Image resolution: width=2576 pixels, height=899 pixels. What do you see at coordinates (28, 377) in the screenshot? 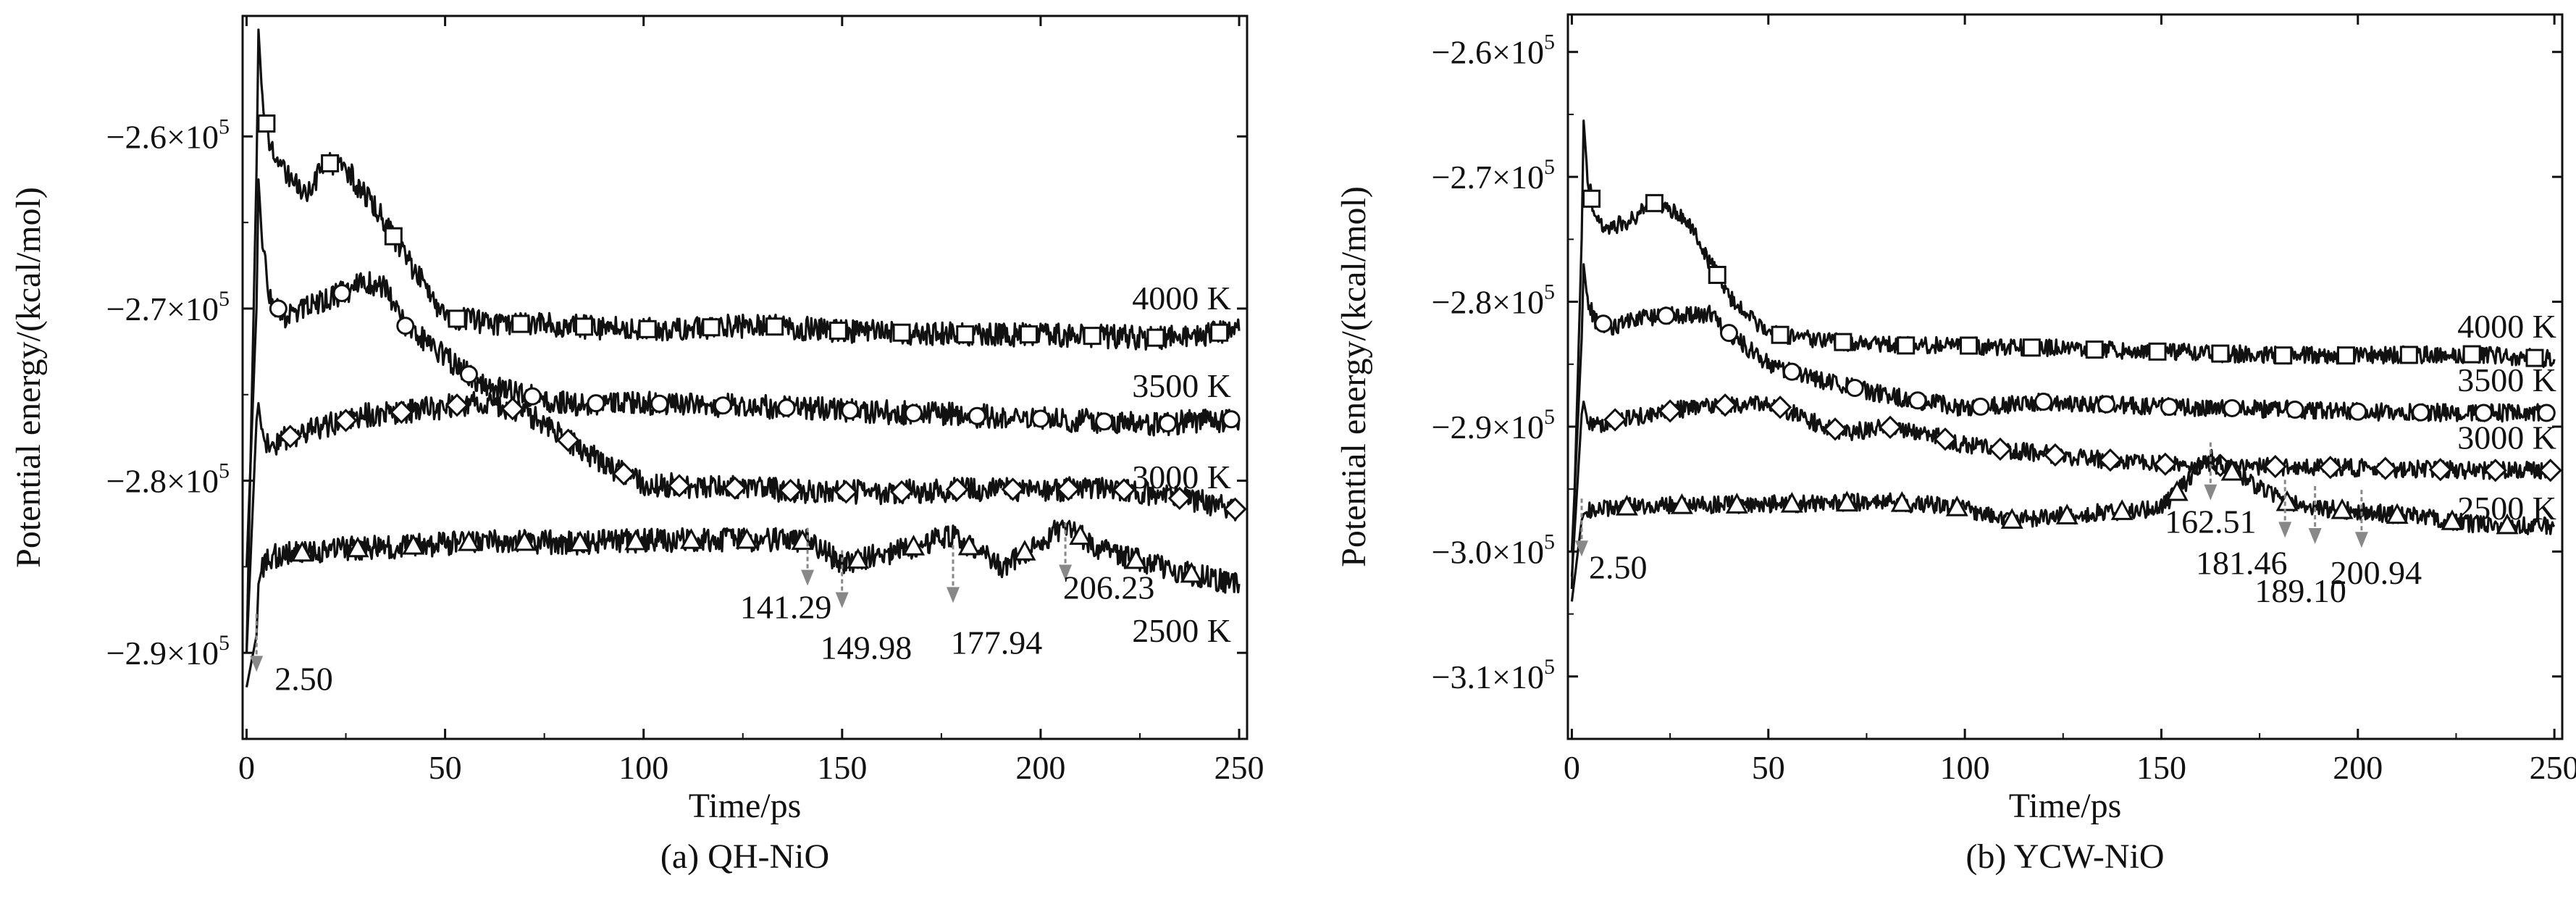
I see `y-axis-title: Potential energy/(kcal/mol)` at bounding box center [28, 377].